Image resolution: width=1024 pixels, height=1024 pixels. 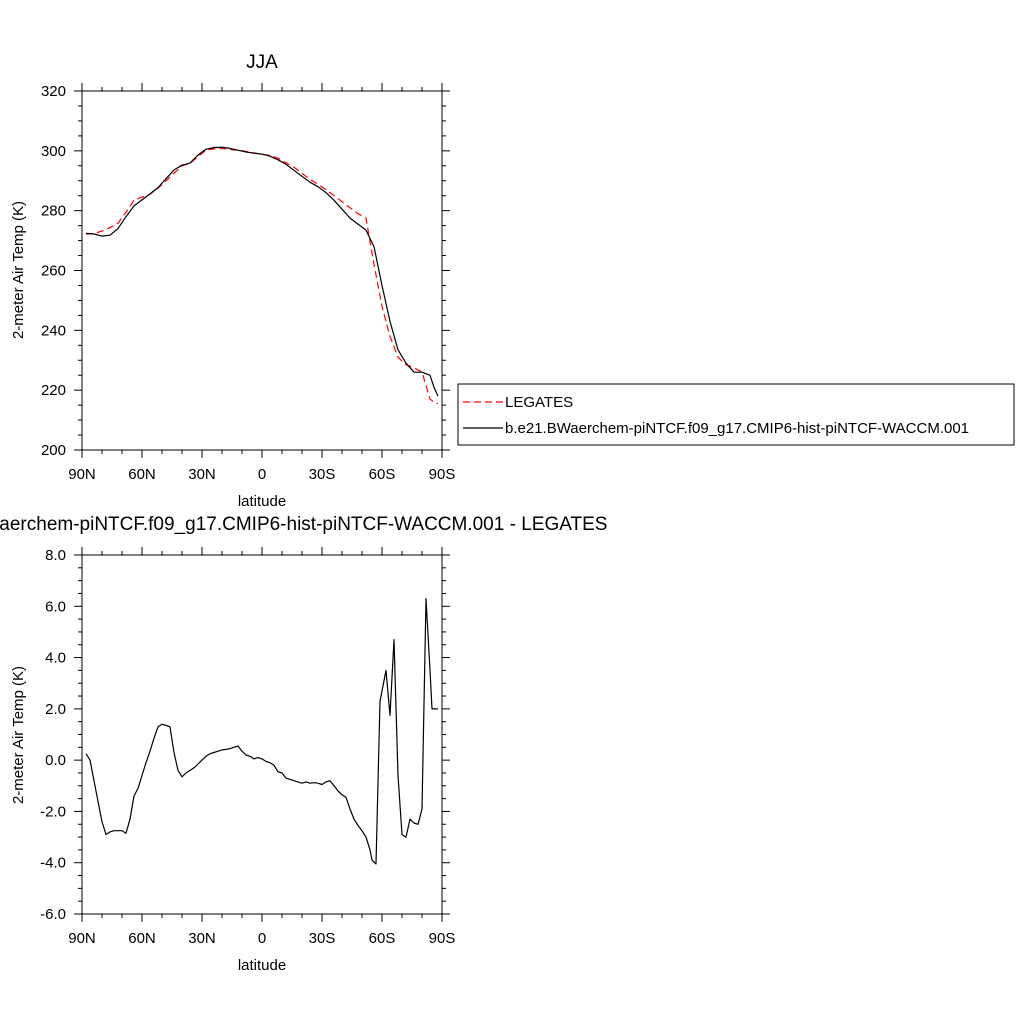 What do you see at coordinates (53, 151) in the screenshot?
I see `top-y-tick-label: 300` at bounding box center [53, 151].